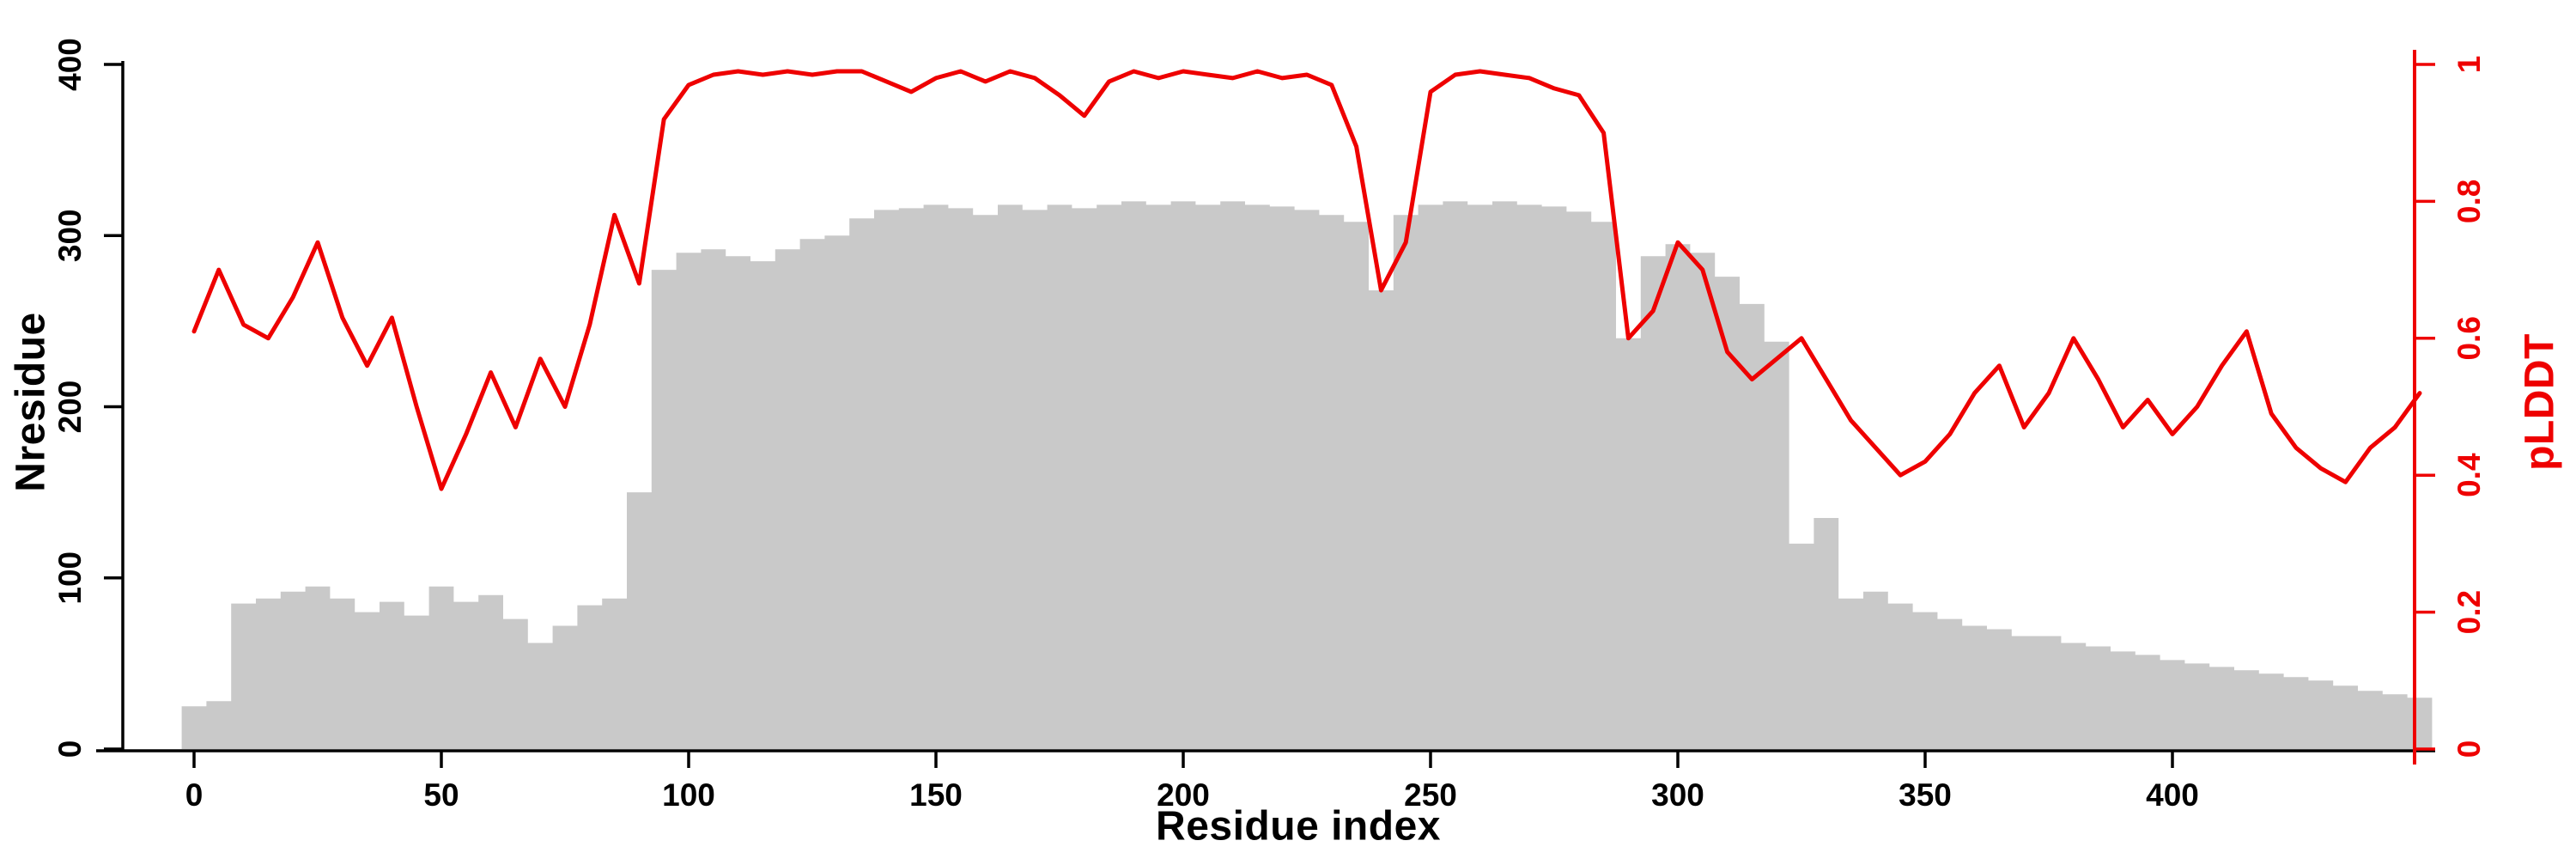  I want to click on svg-text: 0.2, so click(2469, 612).